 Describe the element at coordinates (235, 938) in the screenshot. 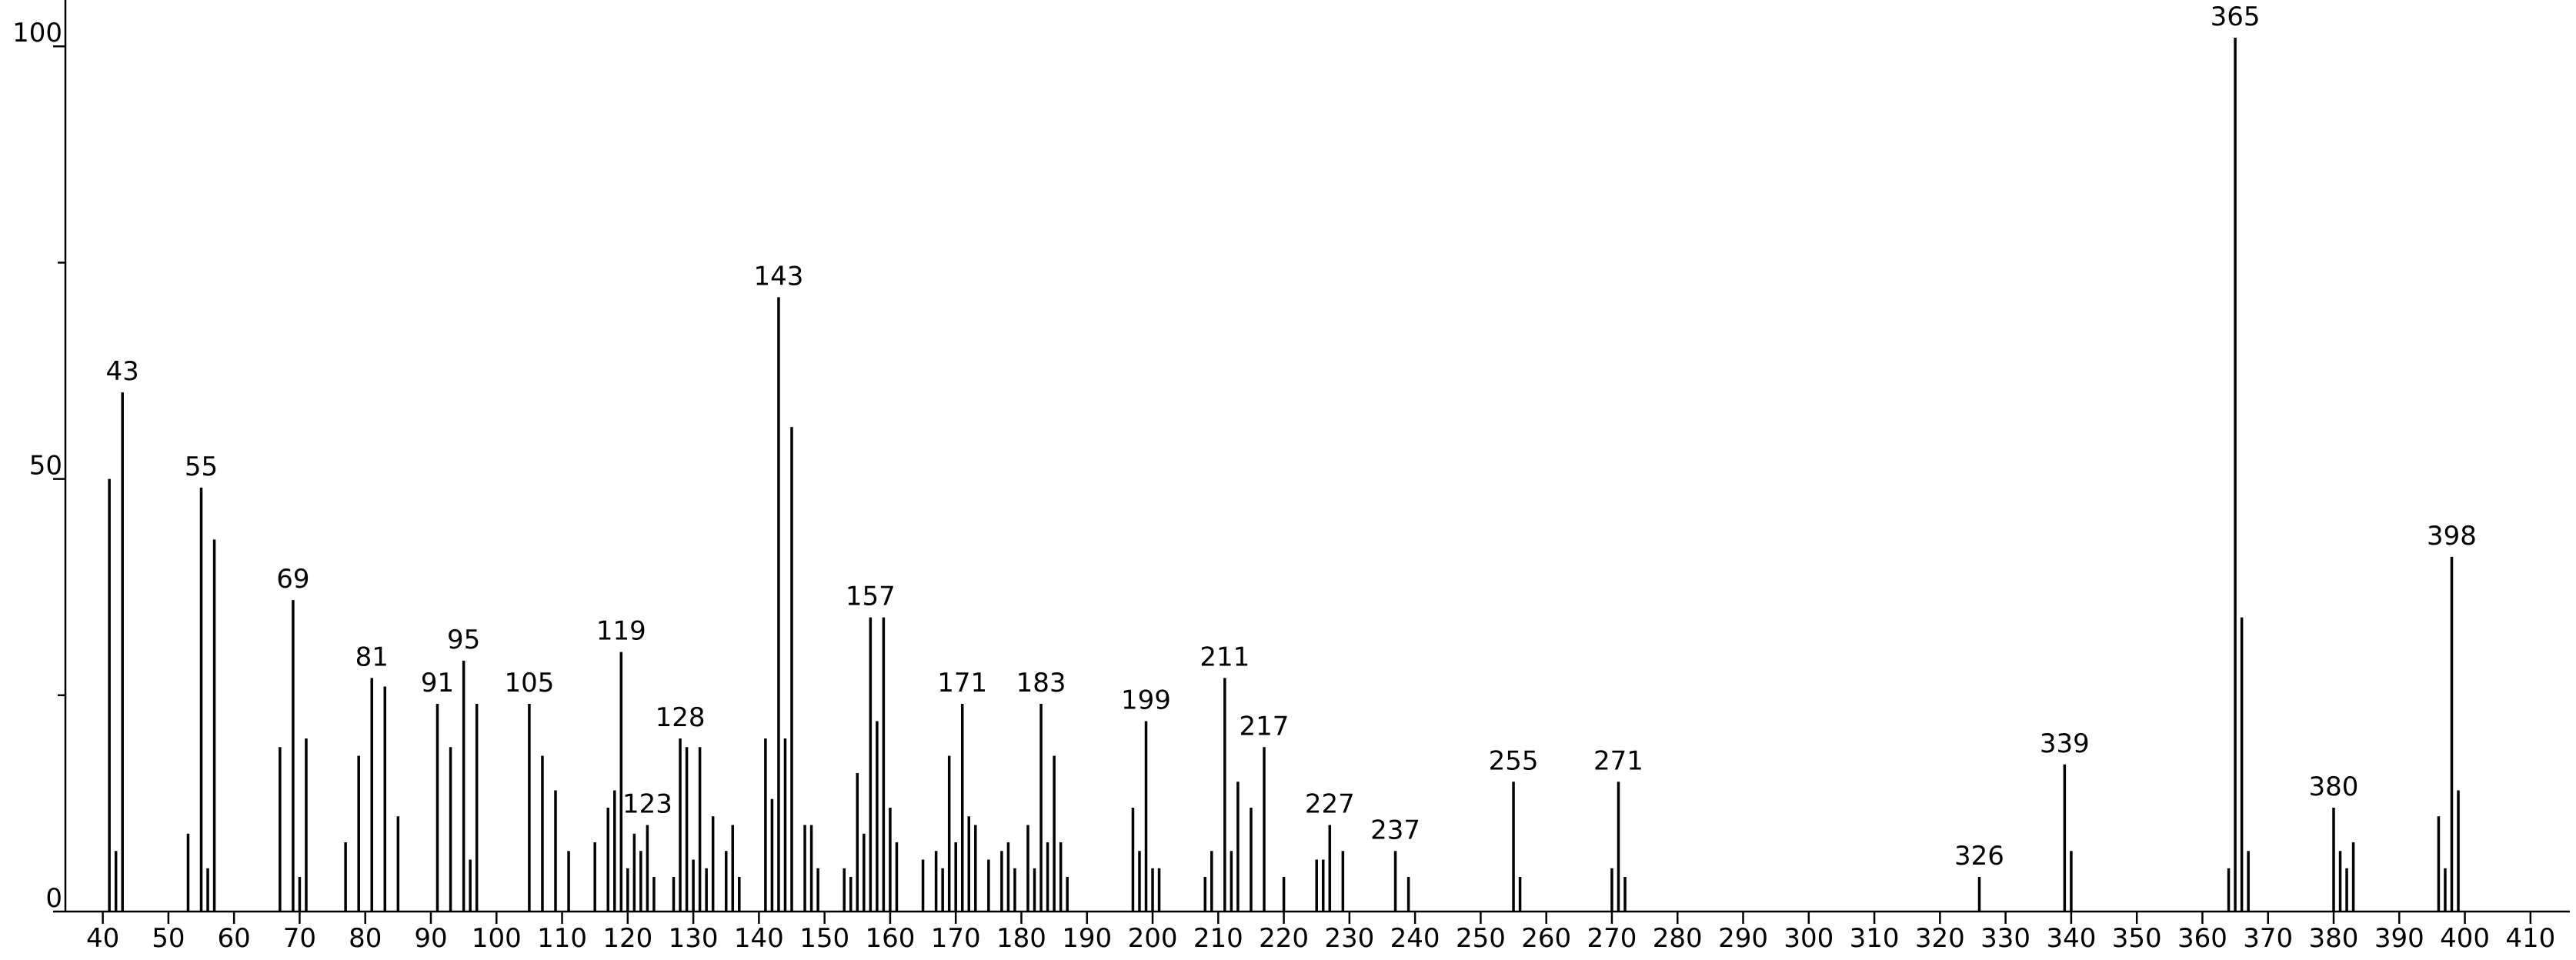

I see `x-tick-label: 60` at that location.